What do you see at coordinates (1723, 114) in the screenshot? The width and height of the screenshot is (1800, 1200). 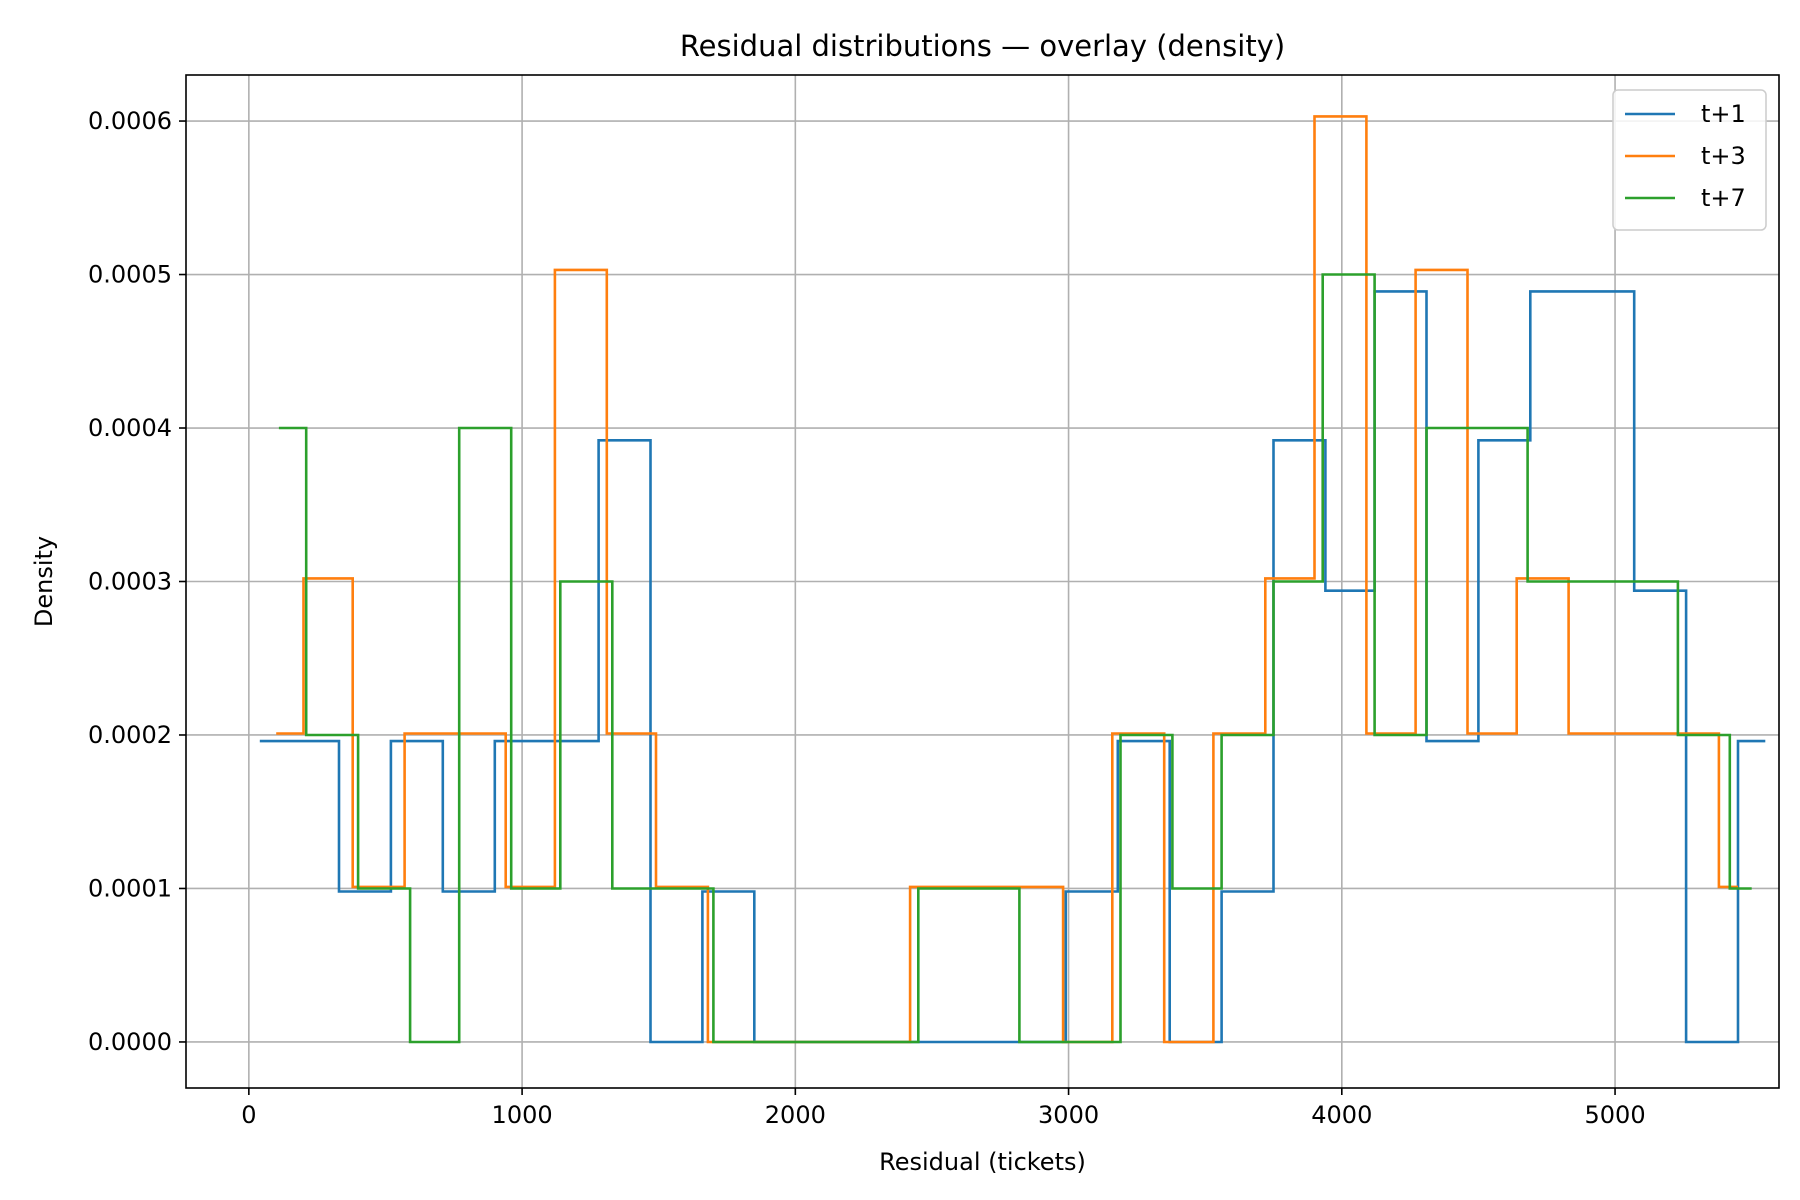 I see `legend-label-t+1: t+1` at bounding box center [1723, 114].